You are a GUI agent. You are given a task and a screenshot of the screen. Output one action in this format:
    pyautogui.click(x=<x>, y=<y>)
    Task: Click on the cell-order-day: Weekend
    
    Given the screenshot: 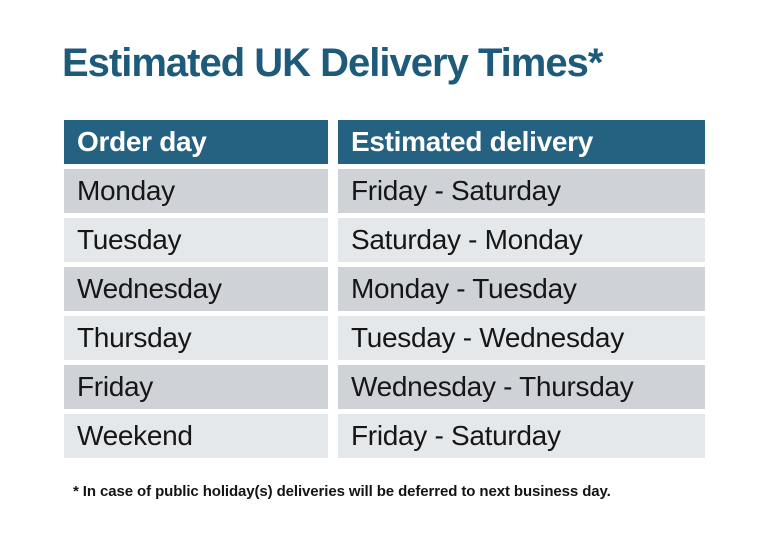 What is the action you would take?
    pyautogui.click(x=196, y=436)
    